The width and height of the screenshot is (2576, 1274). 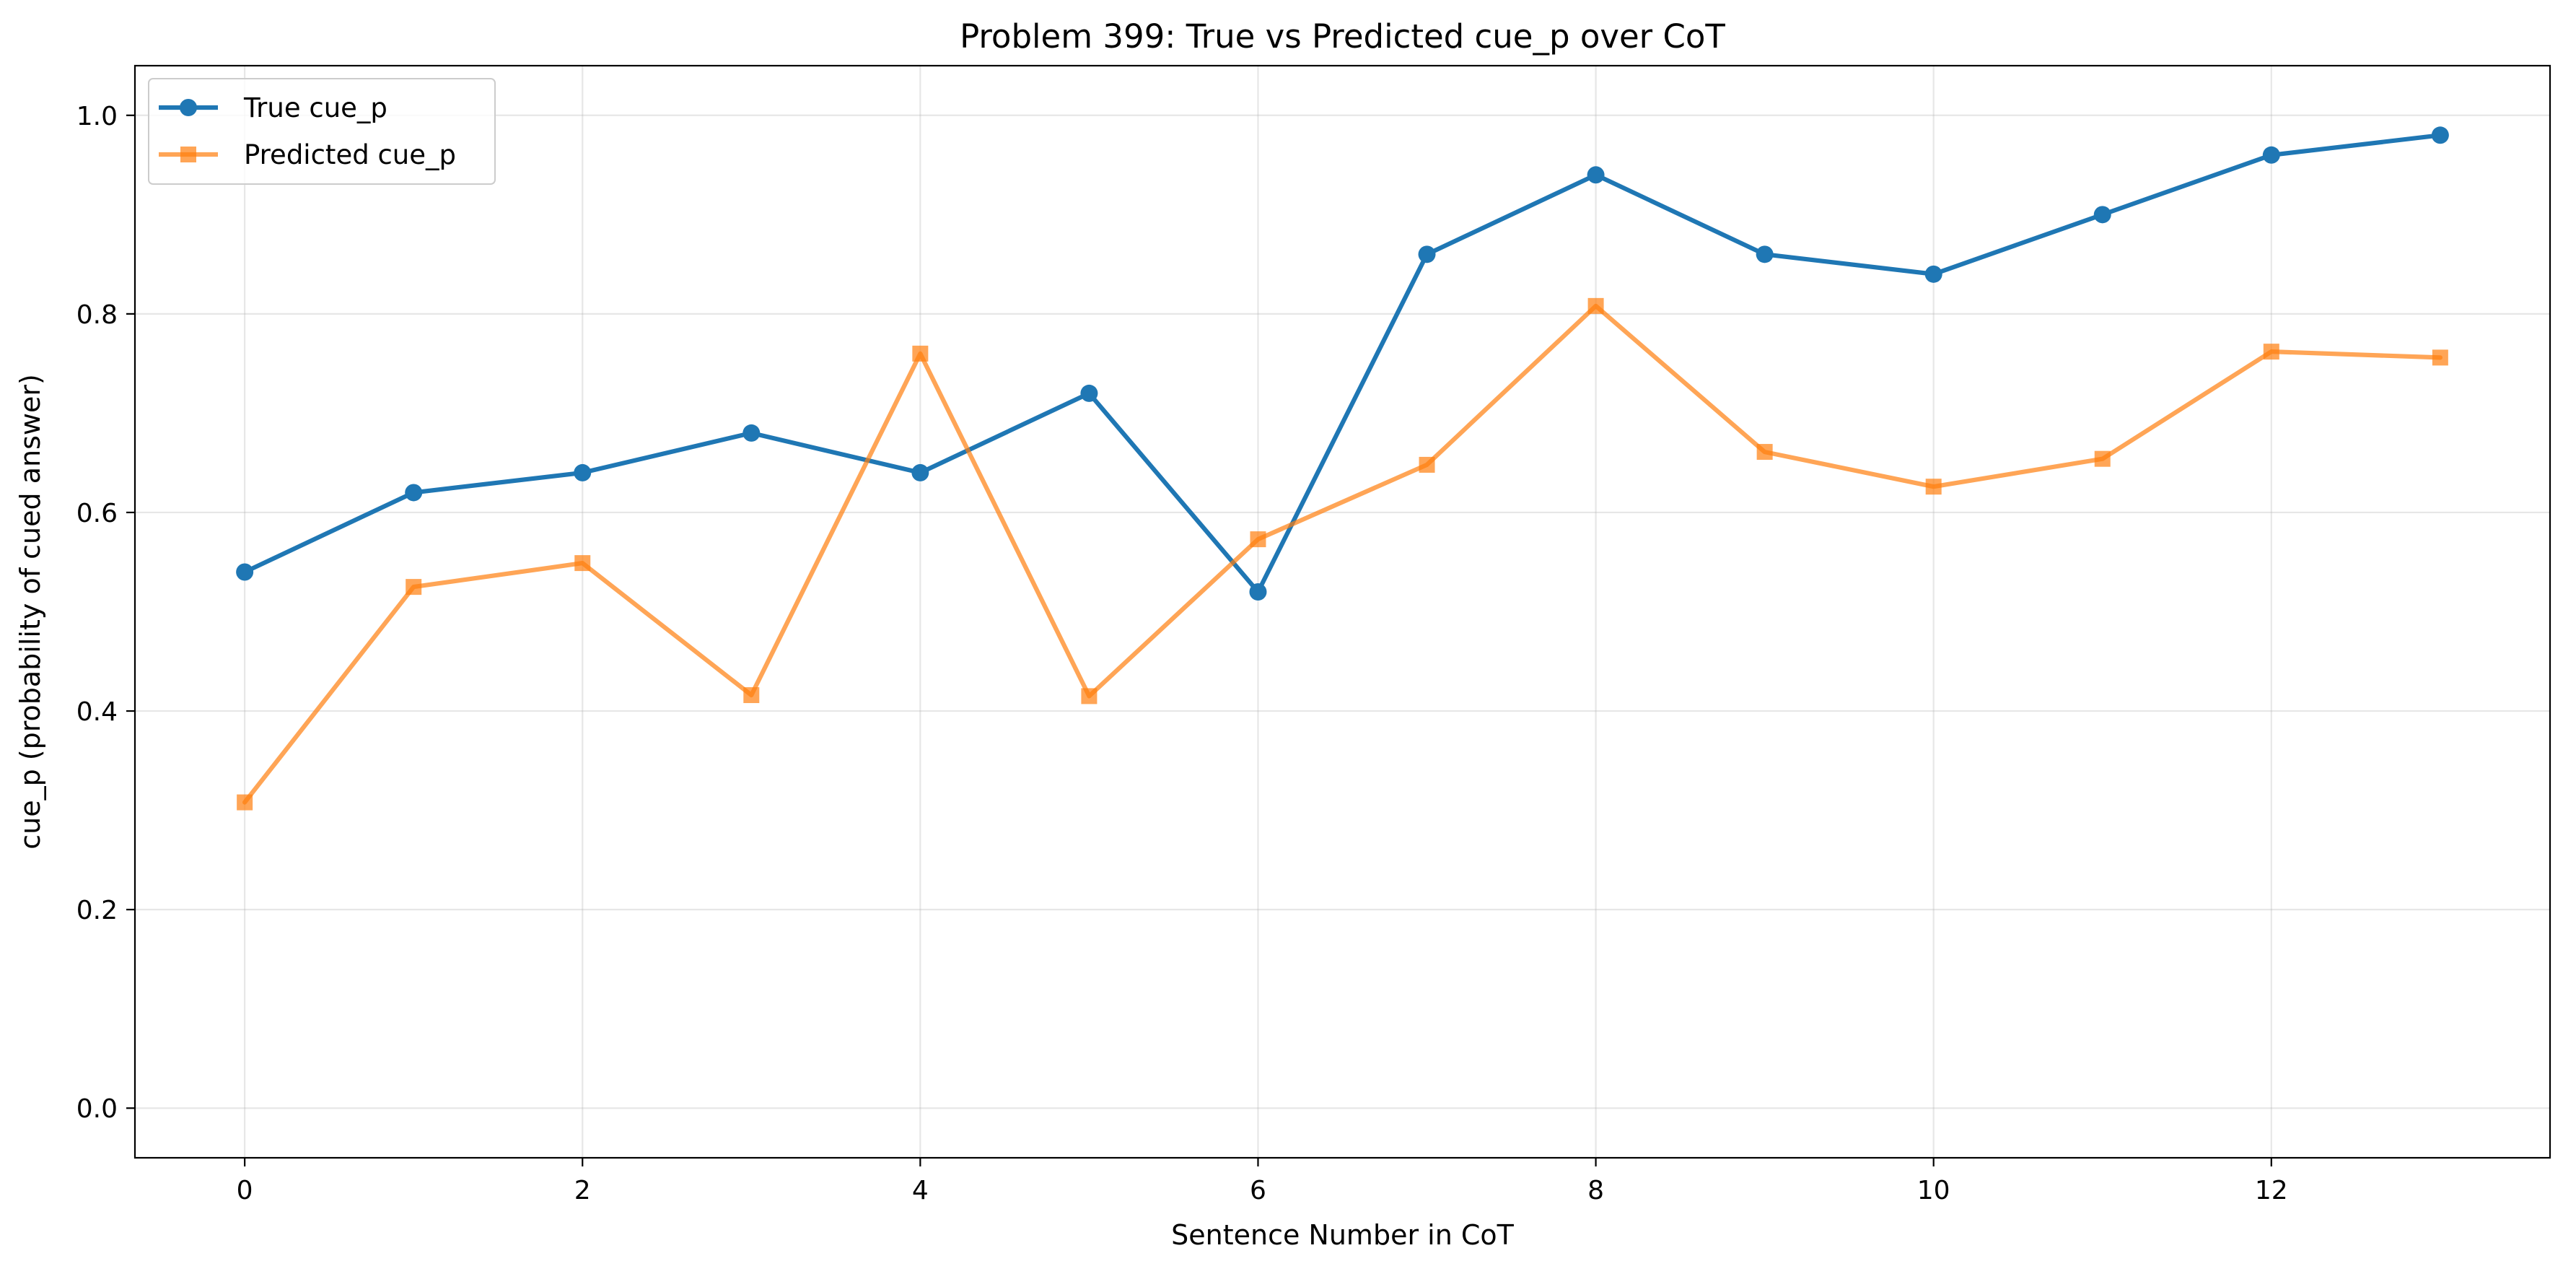 What do you see at coordinates (188, 107) in the screenshot?
I see `legend-marker-true` at bounding box center [188, 107].